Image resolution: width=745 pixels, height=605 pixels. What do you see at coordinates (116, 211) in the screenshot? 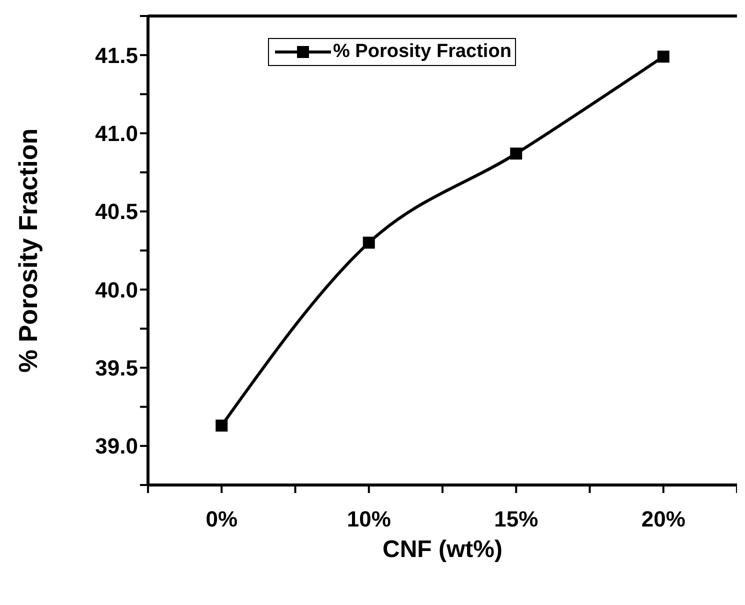
I see `y-tick-label: 40.5` at bounding box center [116, 211].